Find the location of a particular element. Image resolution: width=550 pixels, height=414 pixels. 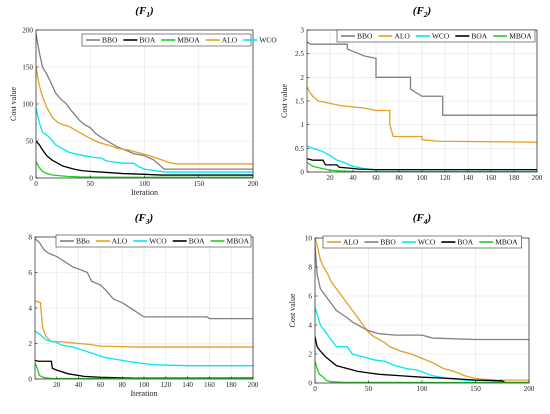

series-line-wco-f1 is located at coordinates (144, 140).